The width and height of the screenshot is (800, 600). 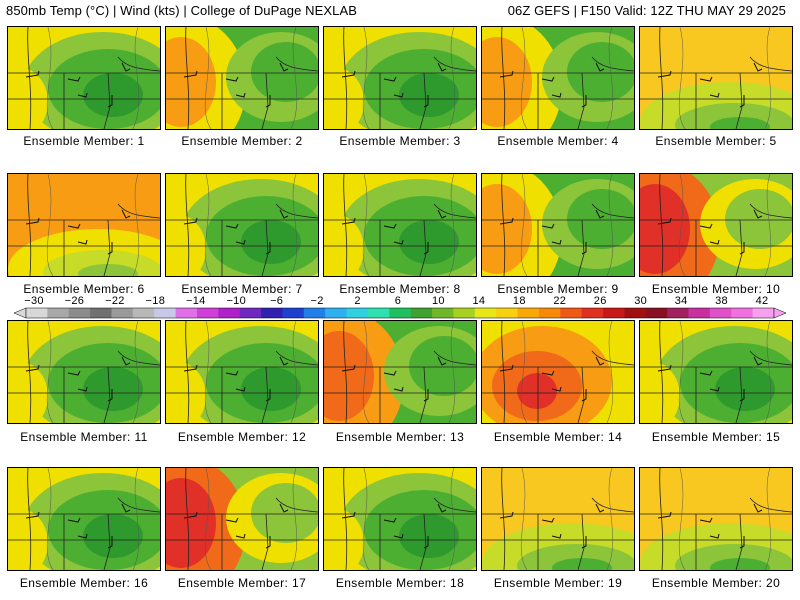 What do you see at coordinates (84, 583) in the screenshot?
I see `panel-label: Ensemble Member: 16` at bounding box center [84, 583].